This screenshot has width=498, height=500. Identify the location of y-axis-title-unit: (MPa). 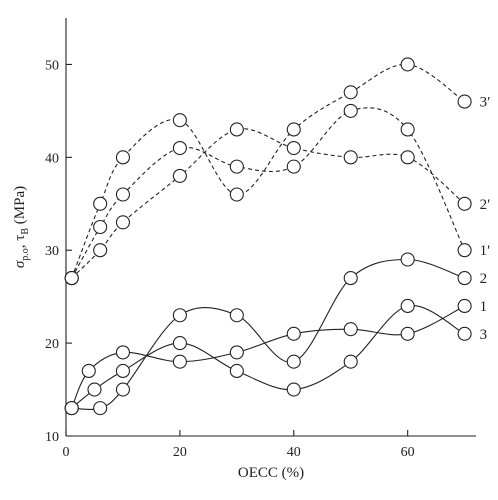
(20, 207).